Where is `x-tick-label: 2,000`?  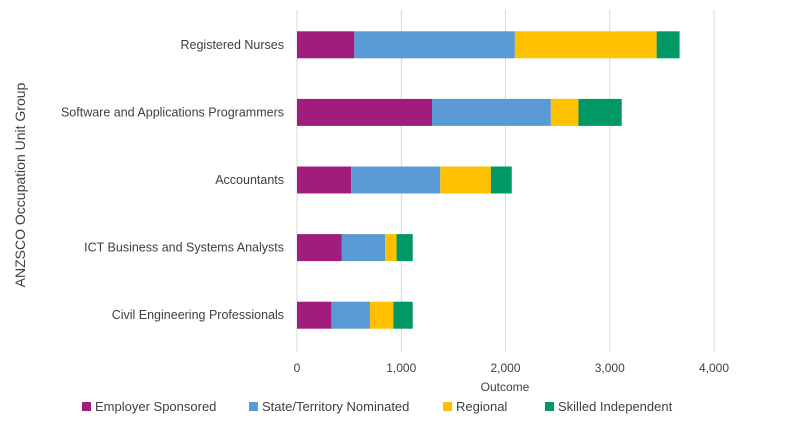
x-tick-label: 2,000 is located at coordinates (505, 368).